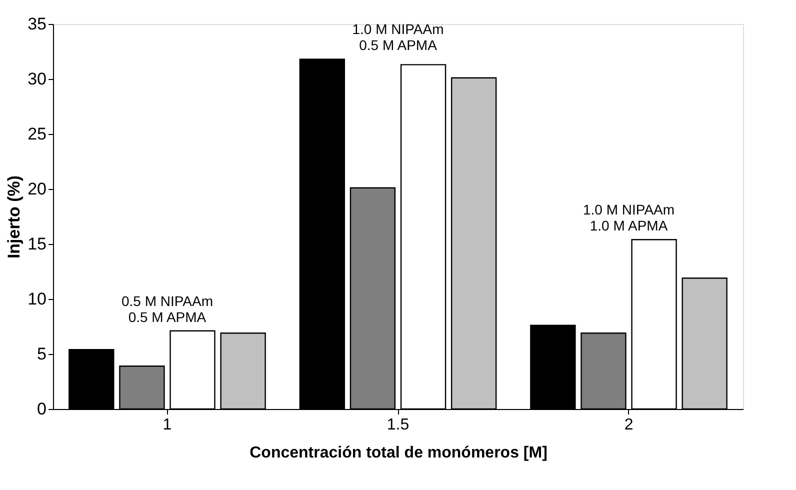 The image size is (796, 490). Describe the element at coordinates (37, 244) in the screenshot. I see `y-tick-label: 15` at that location.